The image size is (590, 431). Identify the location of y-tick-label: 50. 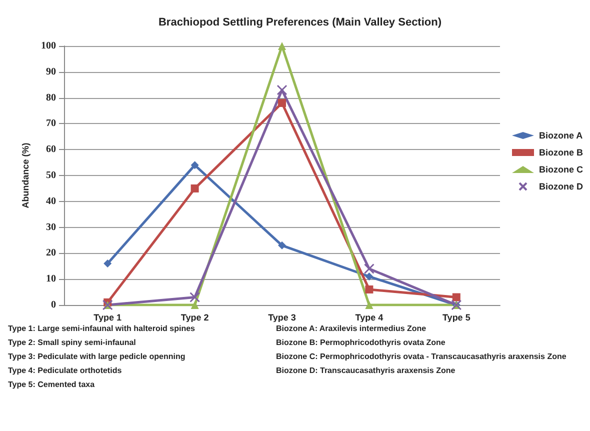
(51, 175).